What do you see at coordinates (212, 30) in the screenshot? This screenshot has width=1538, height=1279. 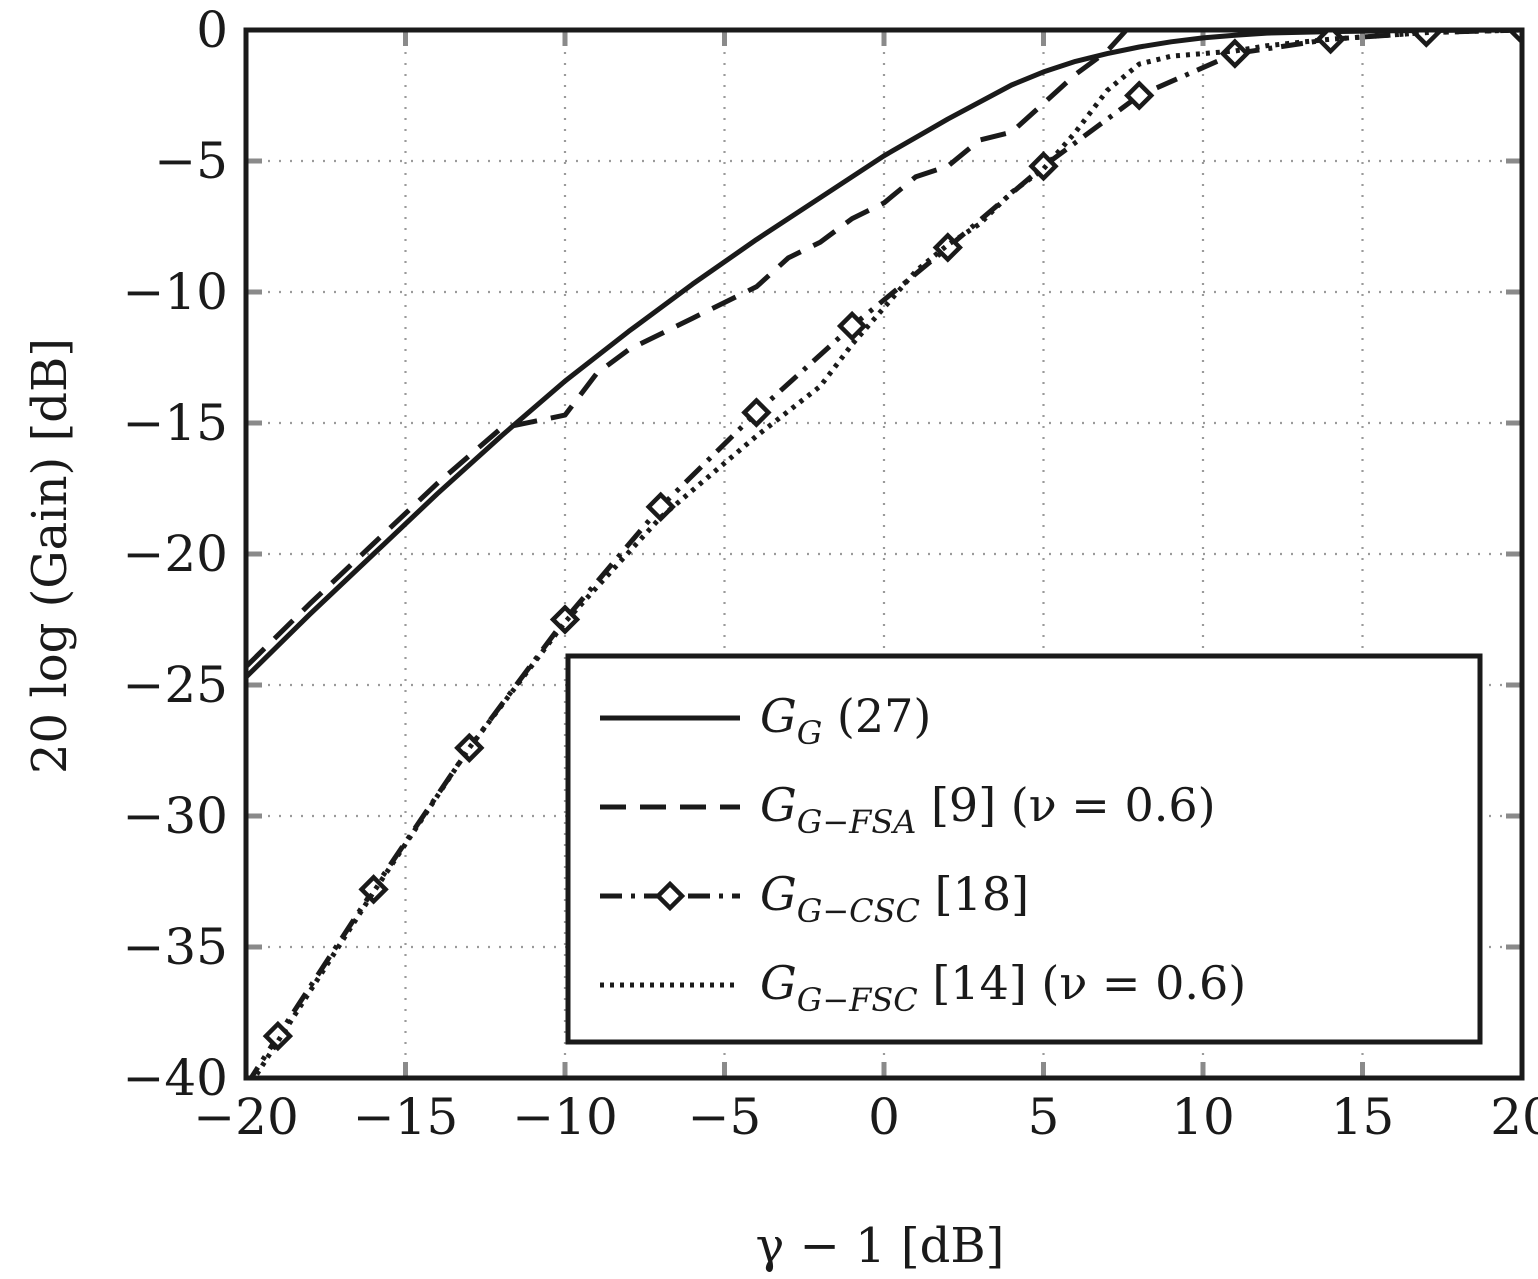 I see `y-tick-label: 0` at bounding box center [212, 30].